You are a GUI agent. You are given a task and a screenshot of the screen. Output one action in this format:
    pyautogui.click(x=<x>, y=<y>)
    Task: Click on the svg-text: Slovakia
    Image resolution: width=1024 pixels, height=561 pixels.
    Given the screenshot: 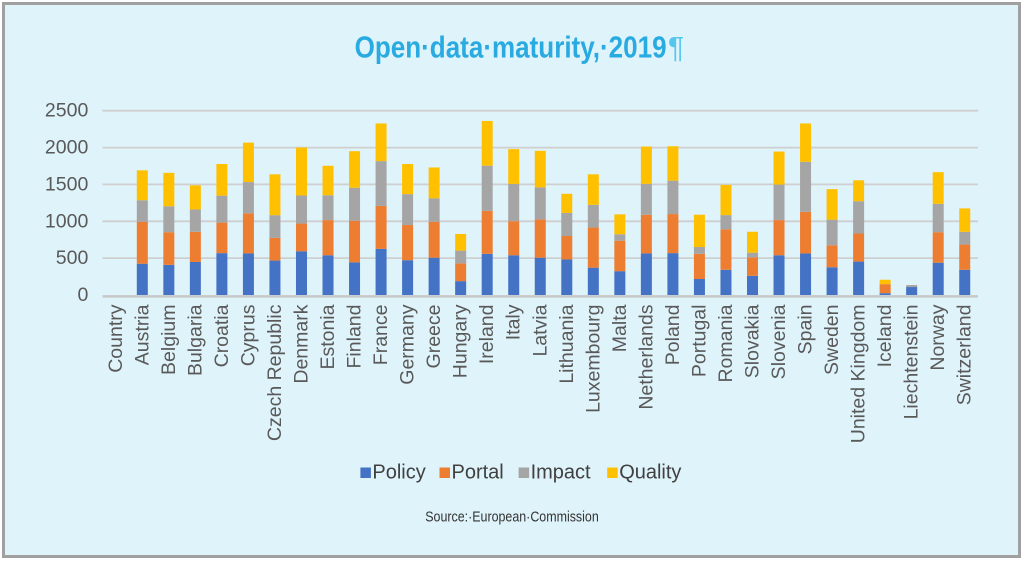 What is the action you would take?
    pyautogui.click(x=752, y=341)
    